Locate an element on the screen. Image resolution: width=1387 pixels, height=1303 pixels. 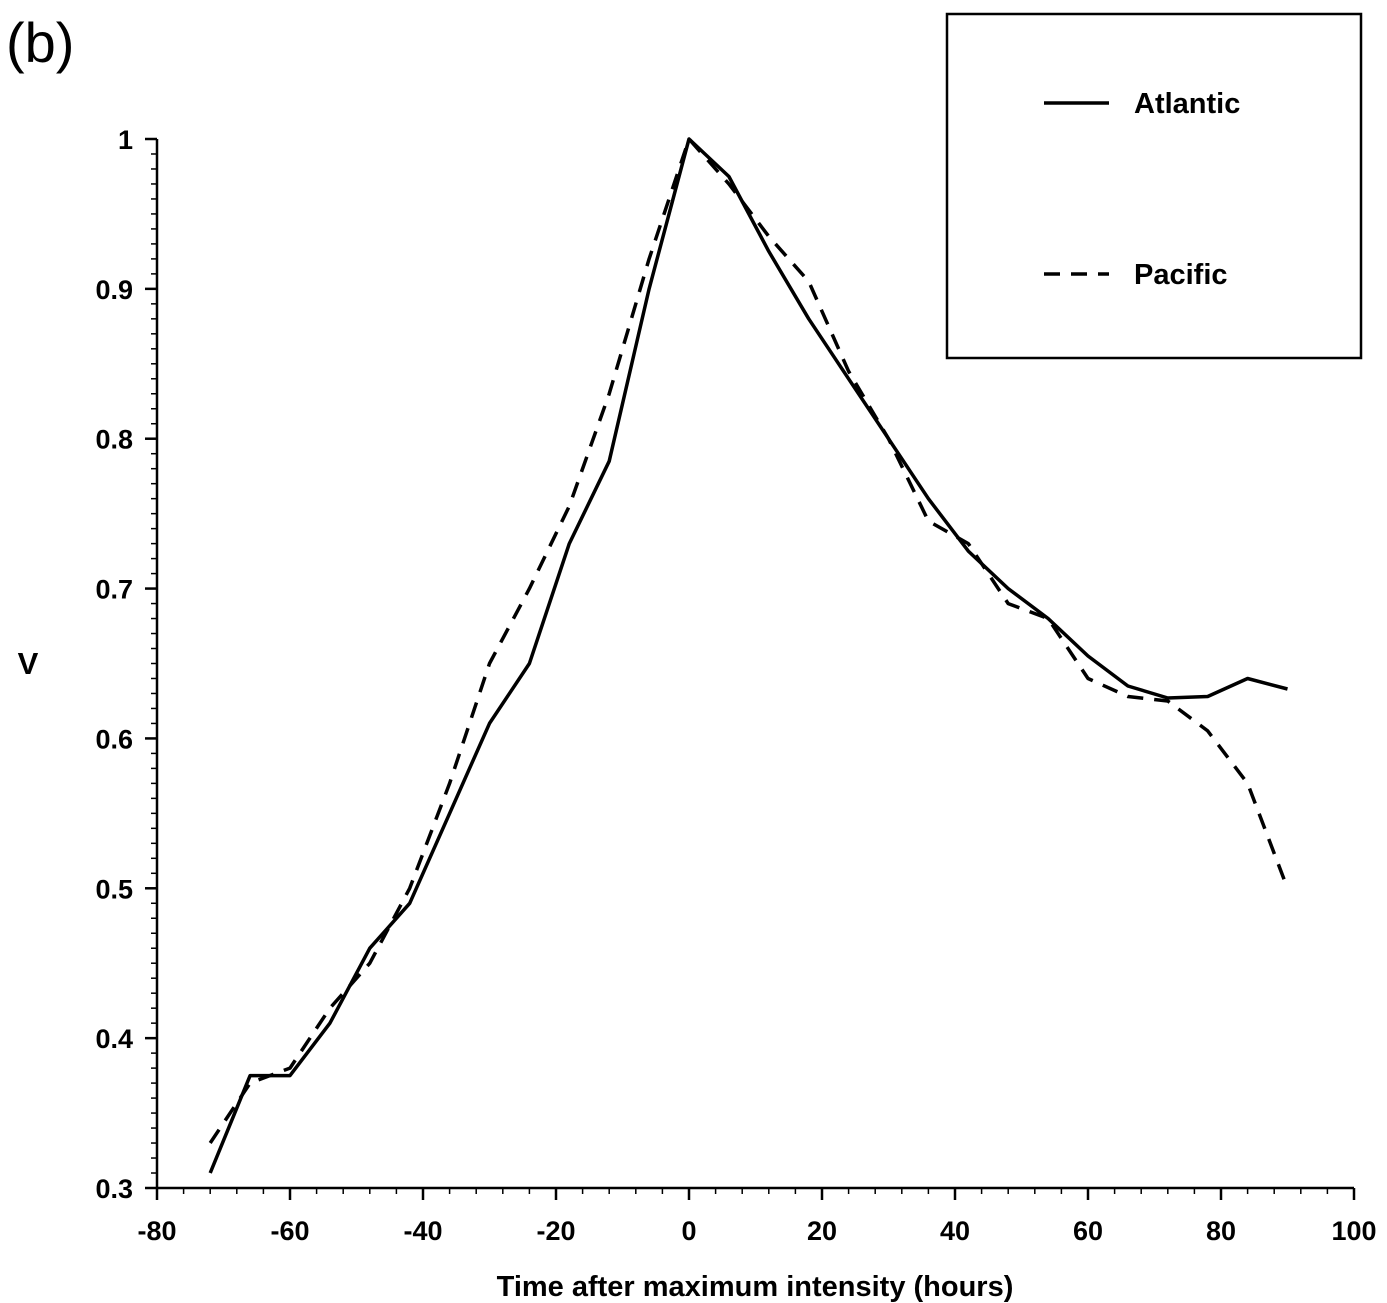
x-tick-label: 60 is located at coordinates (1088, 1231).